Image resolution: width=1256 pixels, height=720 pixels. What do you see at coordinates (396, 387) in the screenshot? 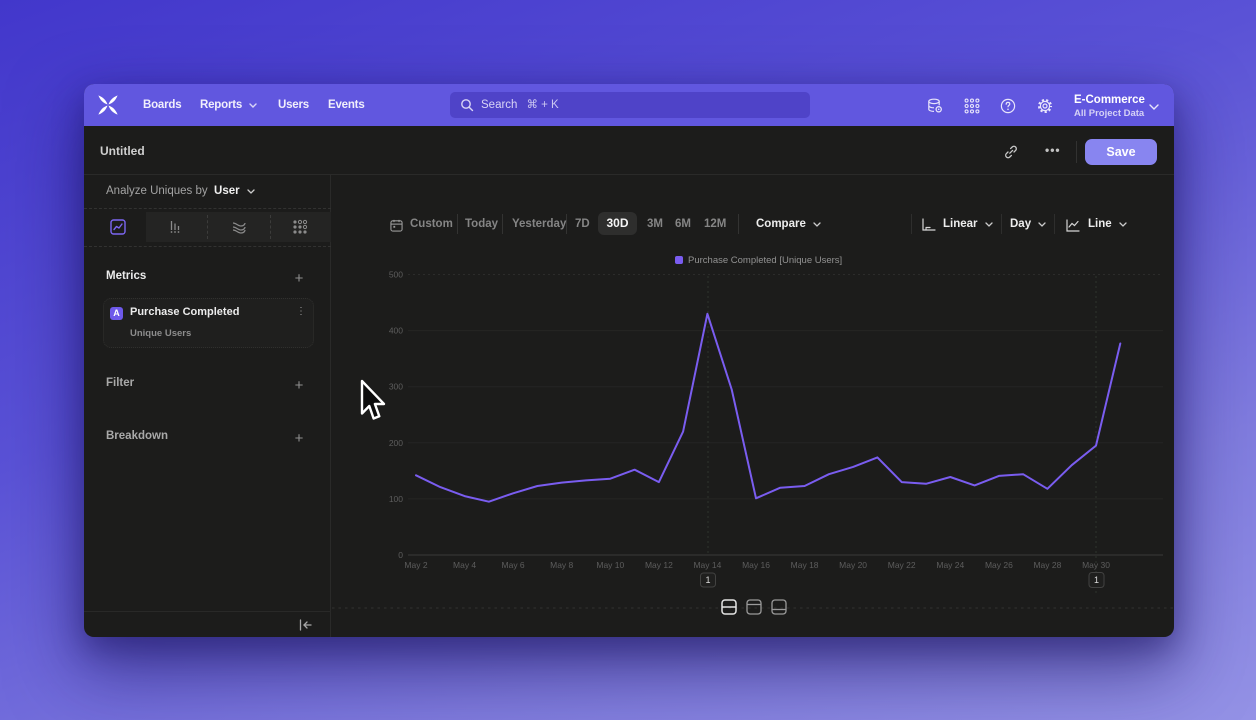
I see `svg-text: 300` at bounding box center [396, 387].